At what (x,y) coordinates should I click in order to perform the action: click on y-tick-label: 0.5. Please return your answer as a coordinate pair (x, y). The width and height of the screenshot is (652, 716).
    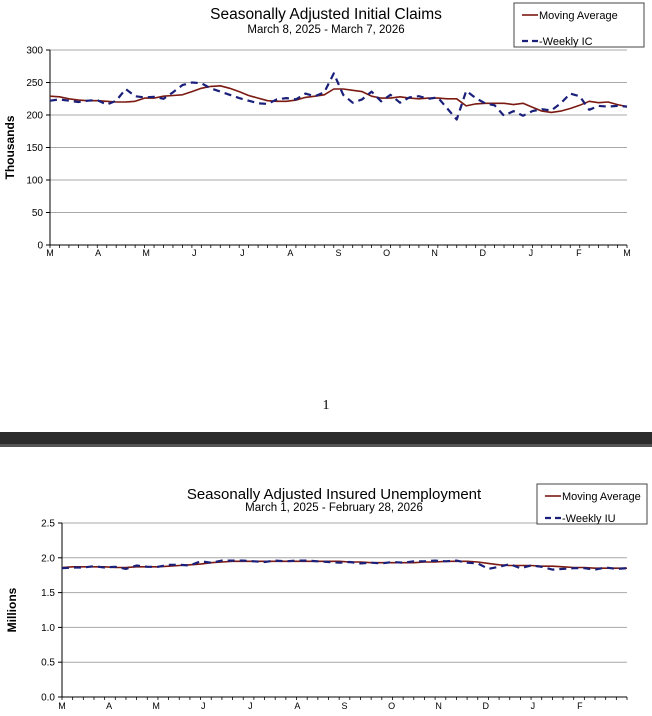
    Looking at the image, I should click on (48, 663).